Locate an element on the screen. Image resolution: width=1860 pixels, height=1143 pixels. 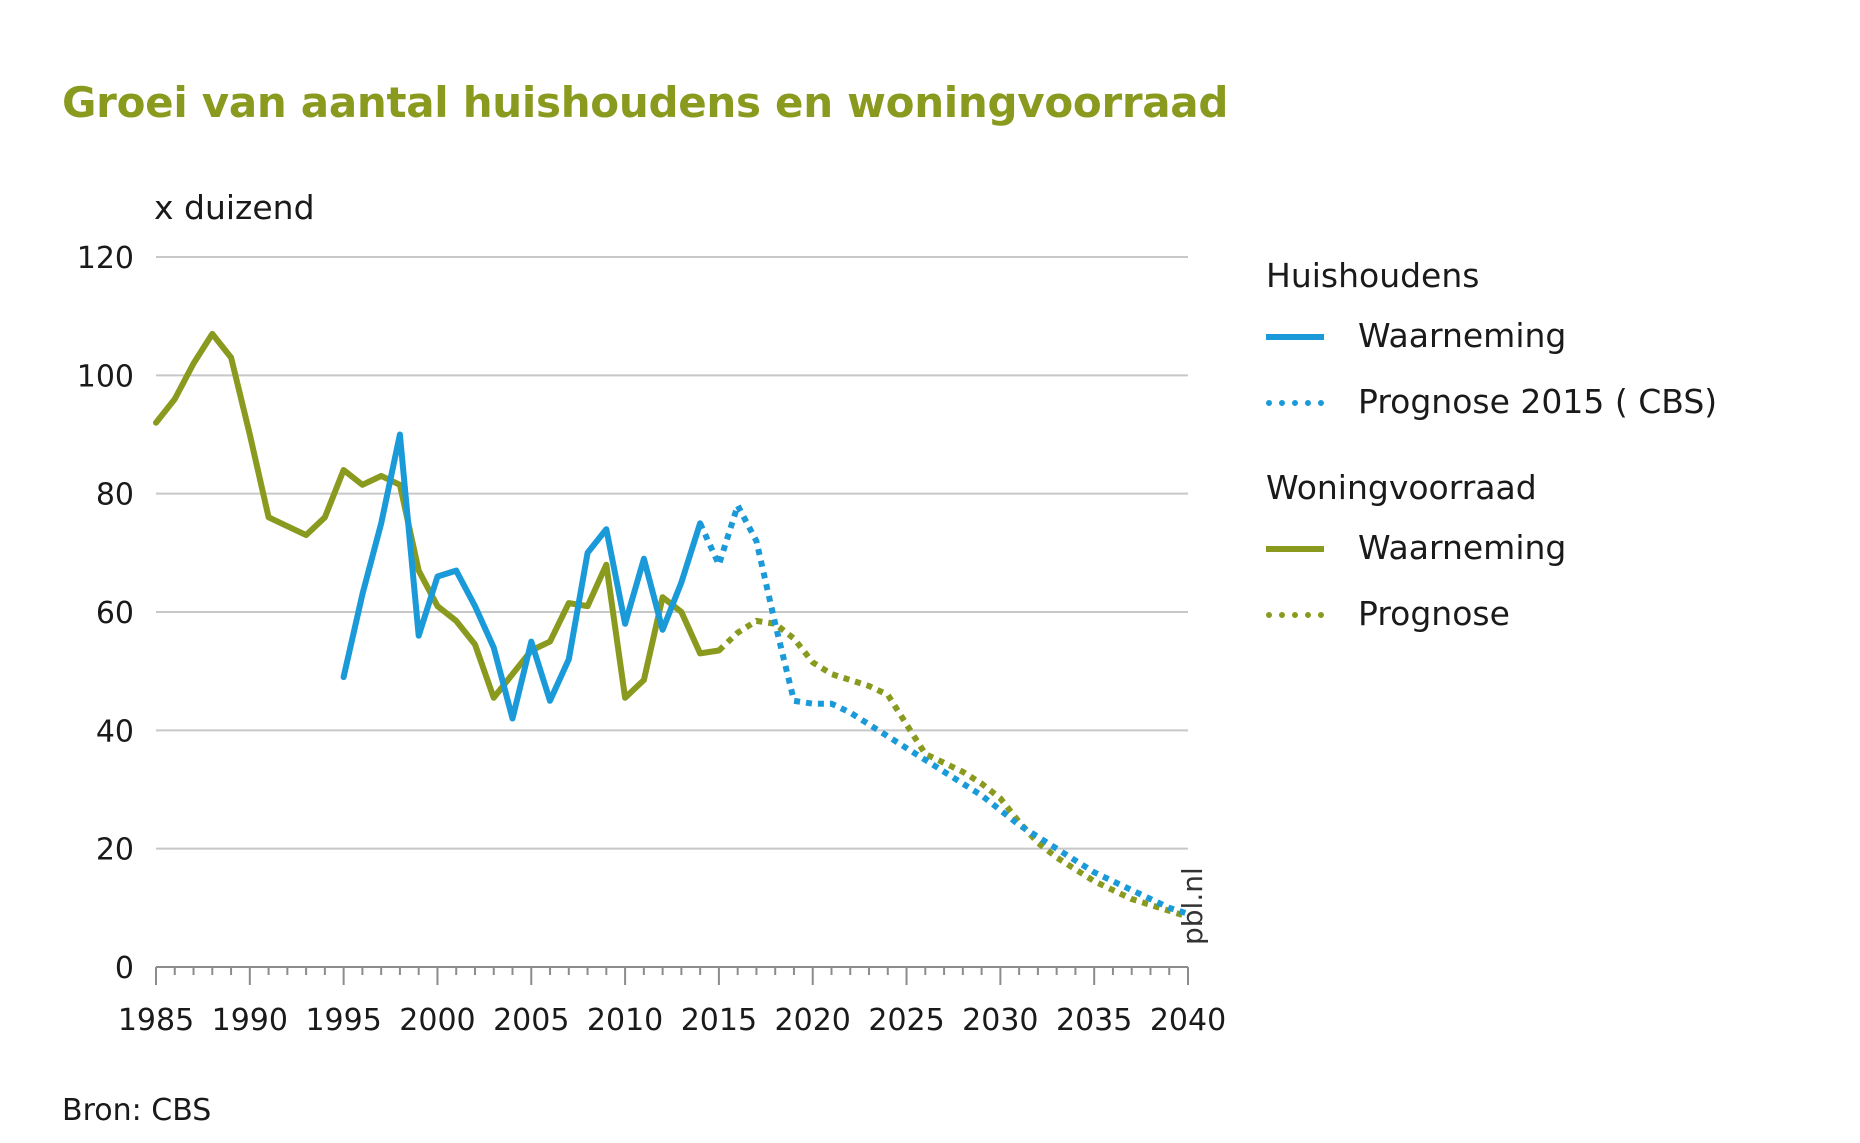
y-tick-label: 60 is located at coordinates (115, 613).